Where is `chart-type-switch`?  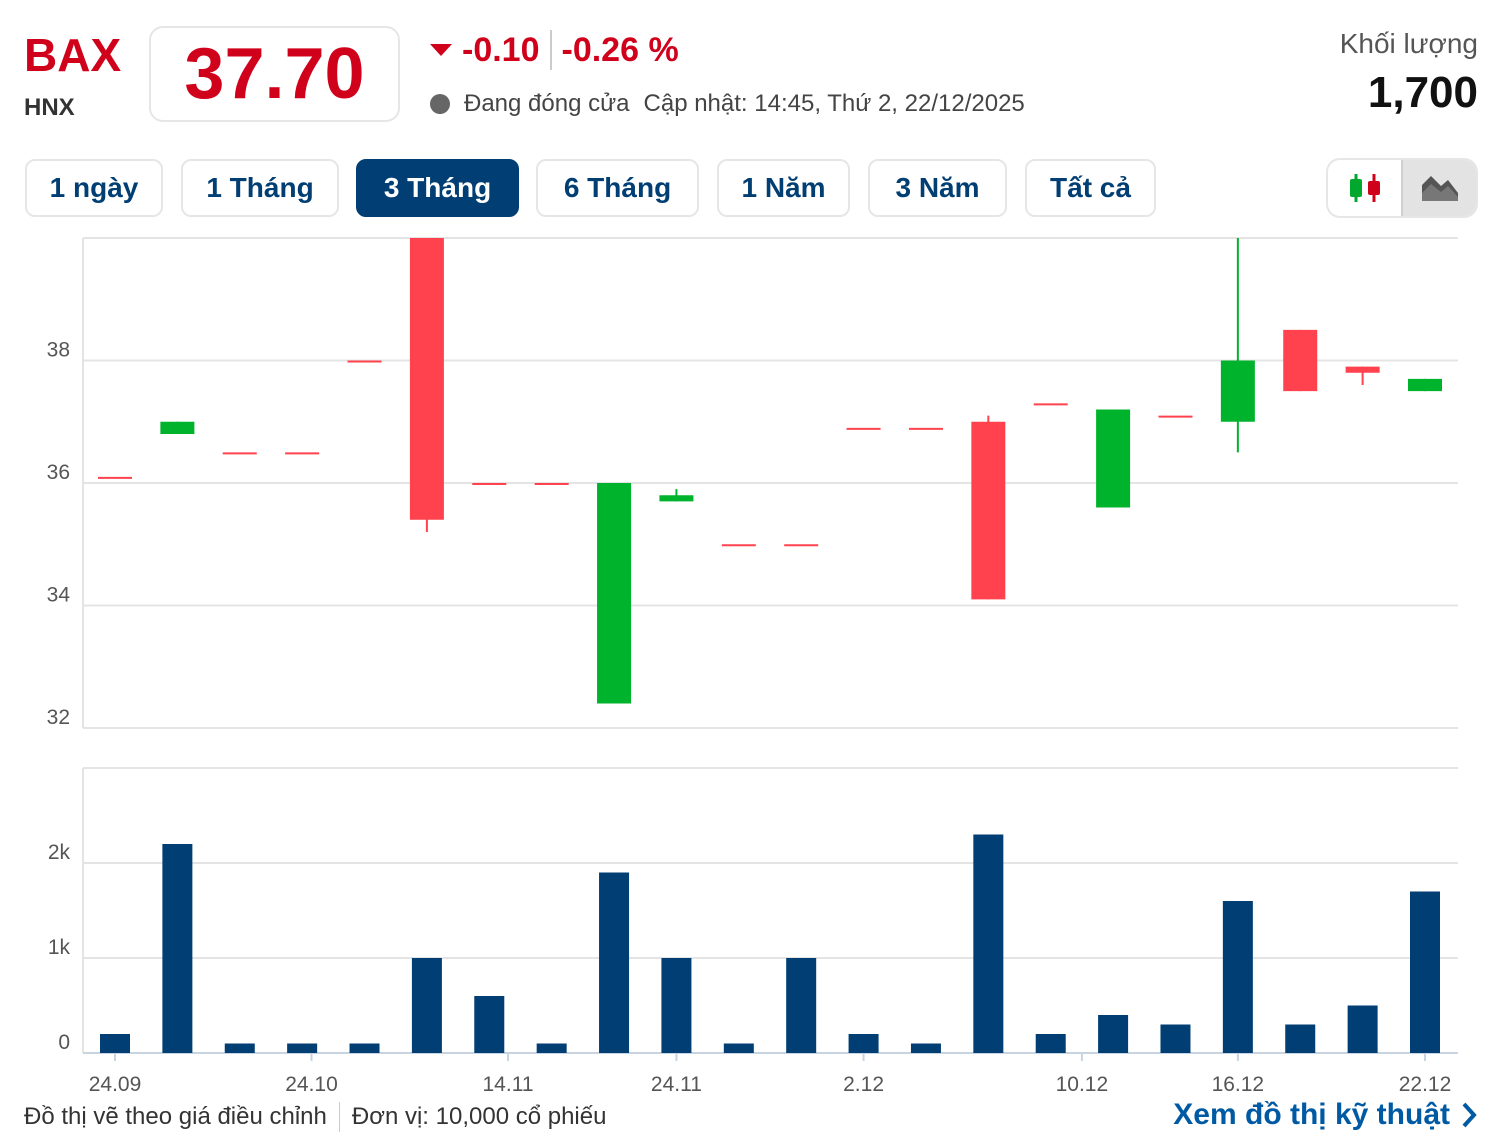
chart-type-switch is located at coordinates (1402, 188).